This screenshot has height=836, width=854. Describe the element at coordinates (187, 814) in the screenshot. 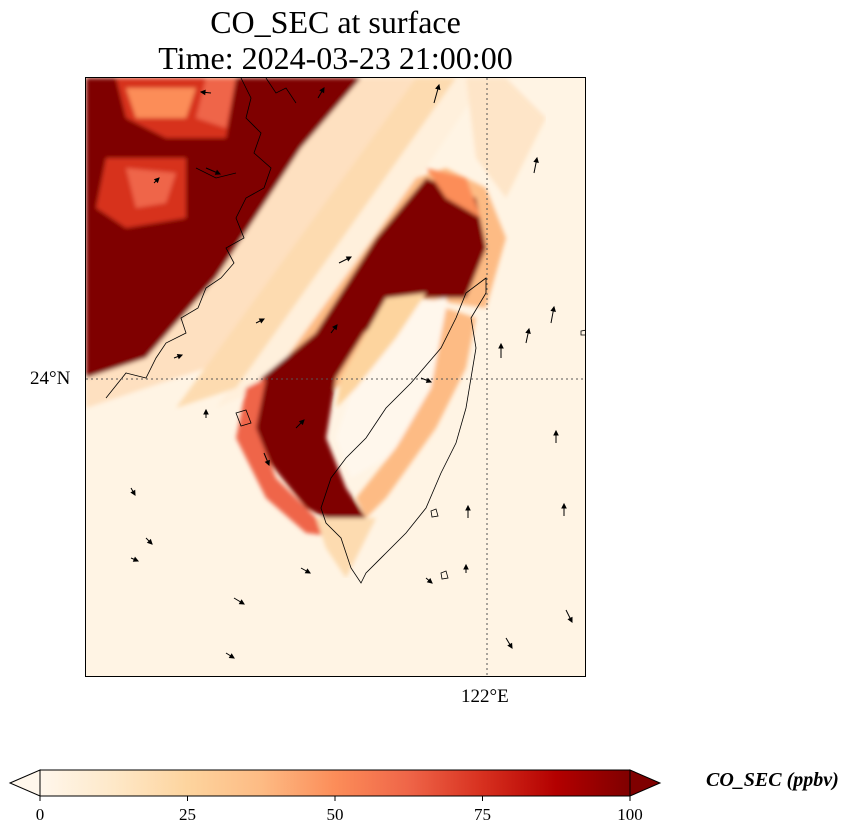

I see `colorbar-tick-label: 25` at that location.